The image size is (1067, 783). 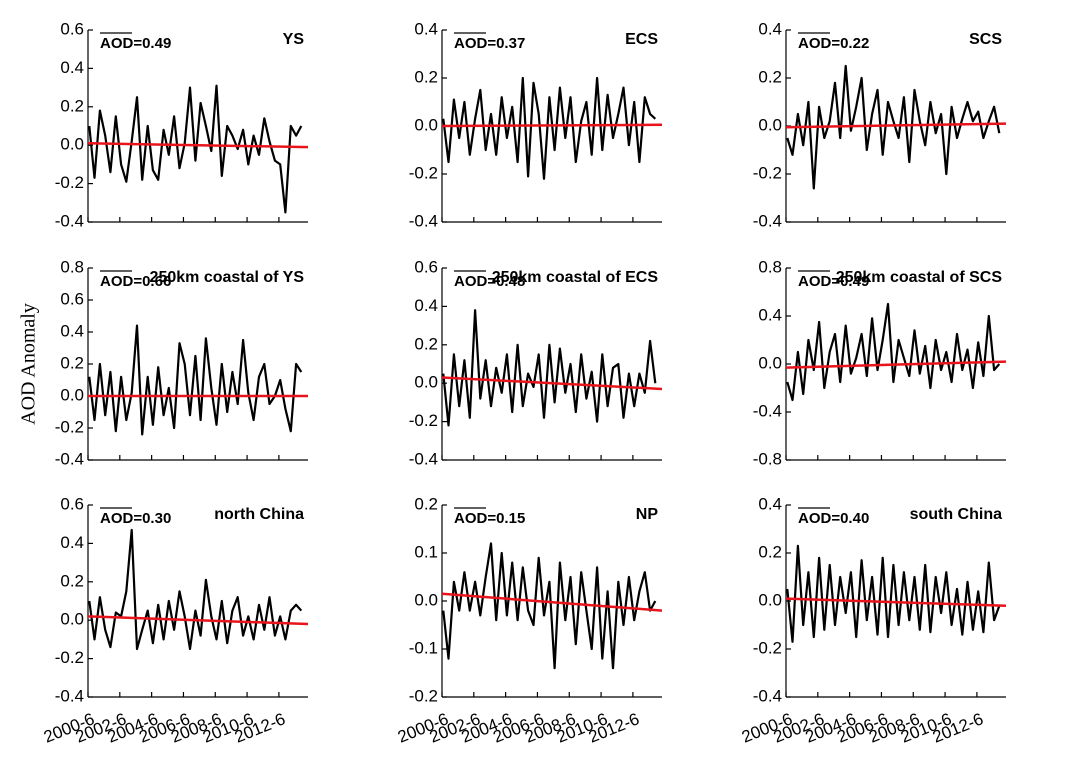 What do you see at coordinates (135, 518) in the screenshot?
I see `mean-aod: AOD=0.30` at bounding box center [135, 518].